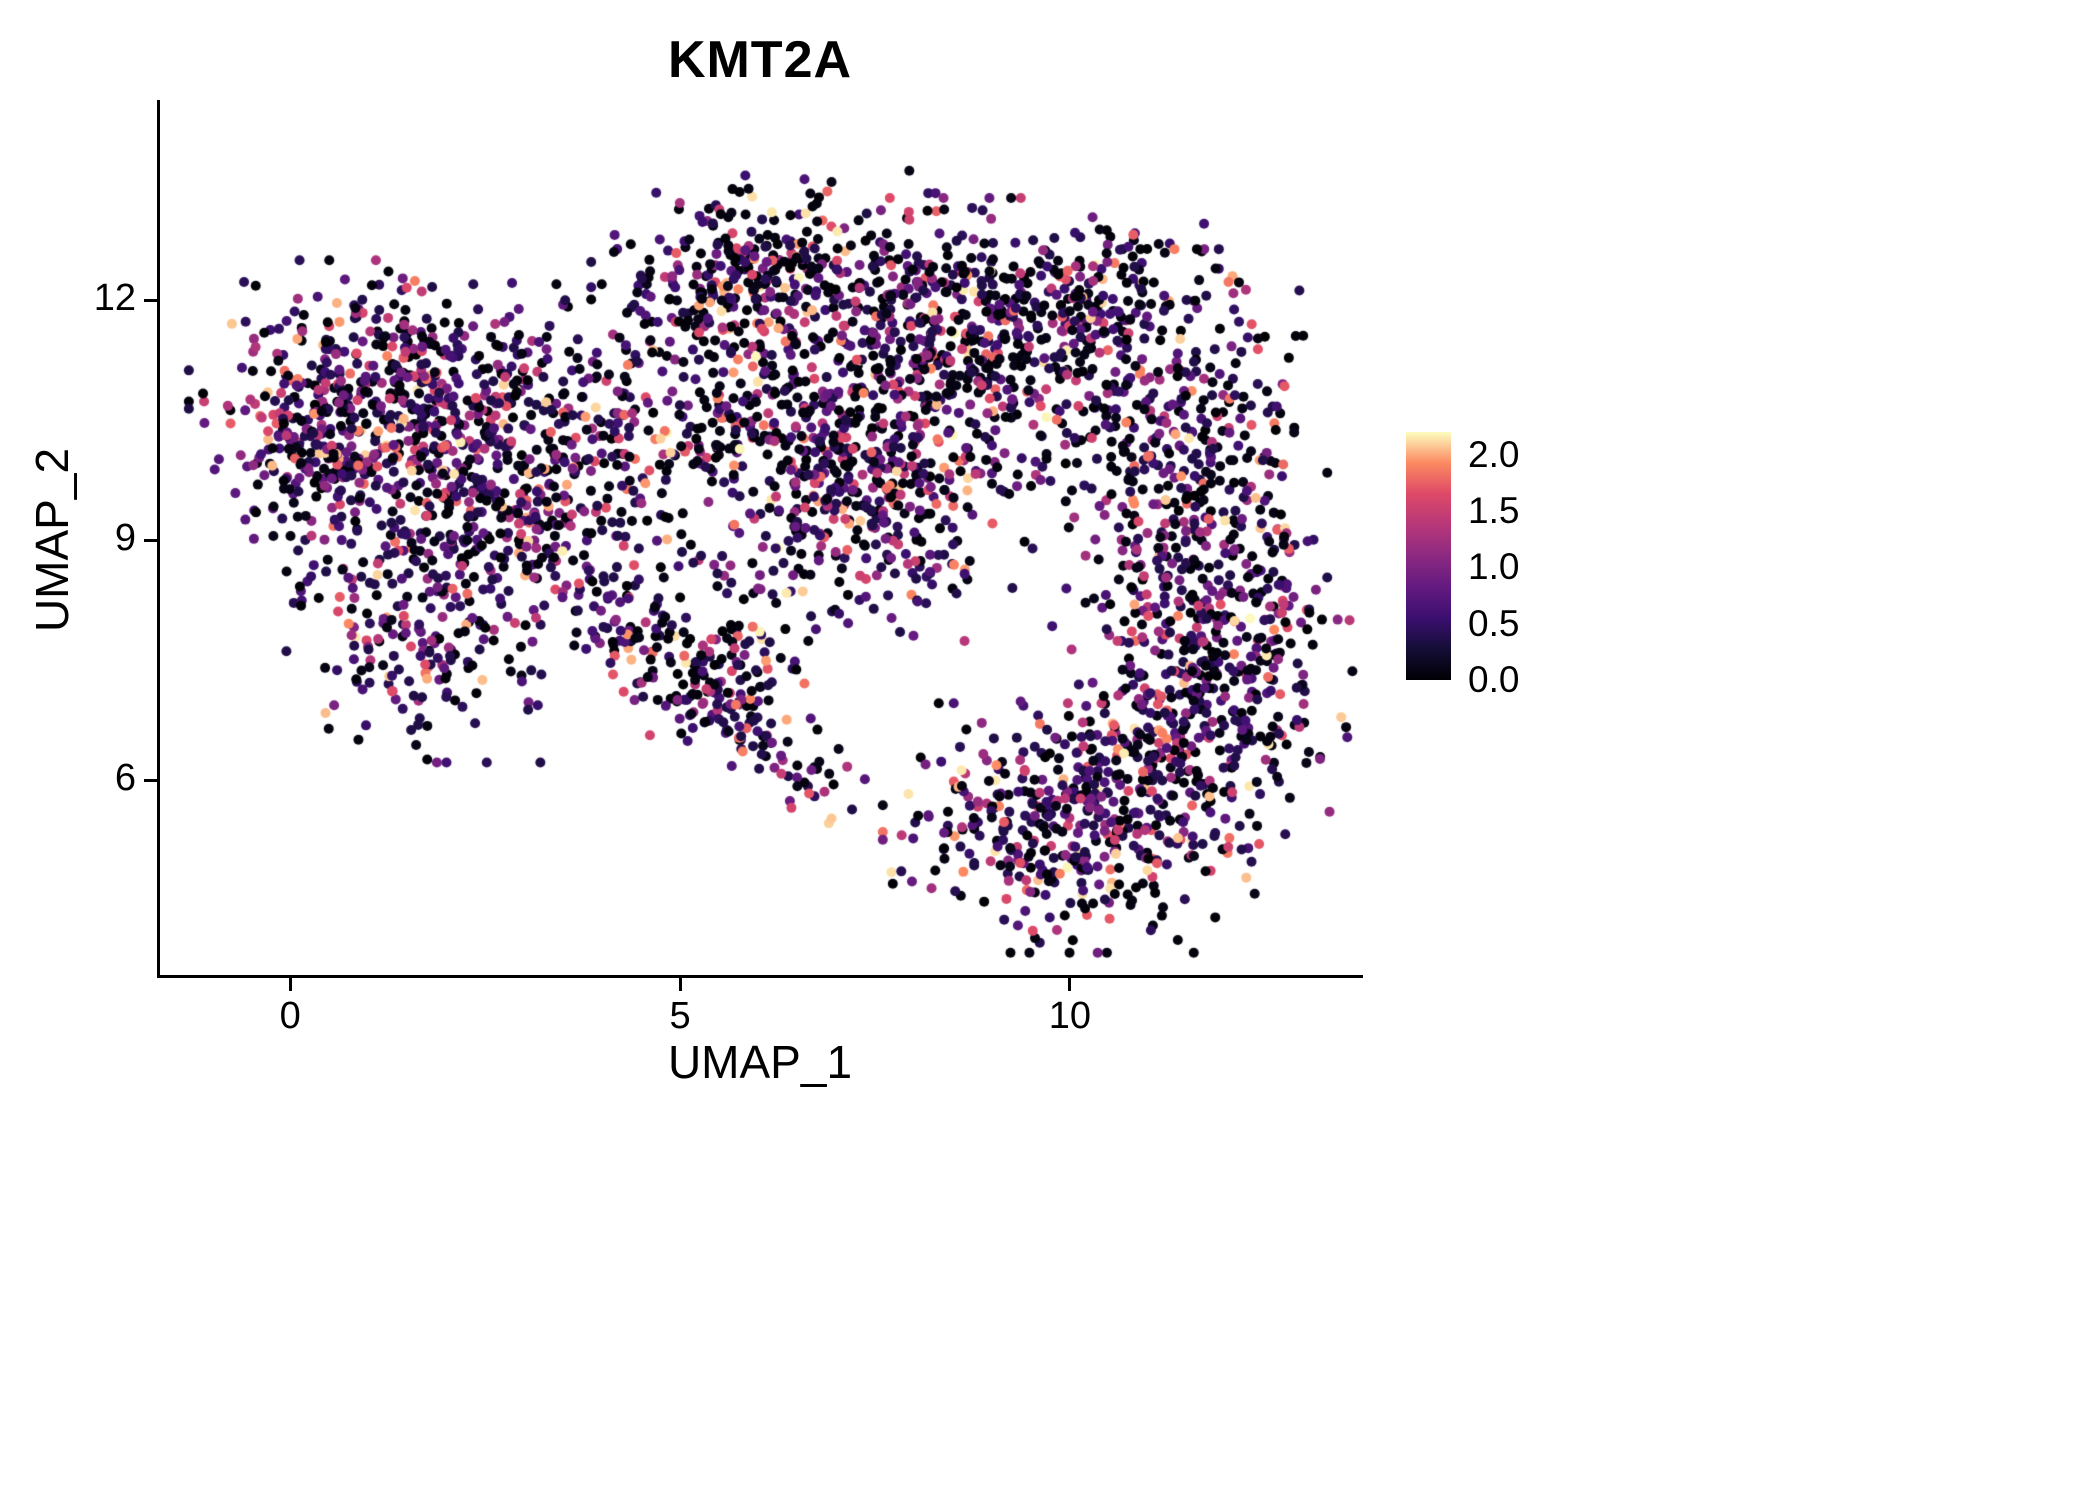 The width and height of the screenshot is (2100, 1500). I want to click on colorbar-tick-label: 2.0, so click(1494, 454).